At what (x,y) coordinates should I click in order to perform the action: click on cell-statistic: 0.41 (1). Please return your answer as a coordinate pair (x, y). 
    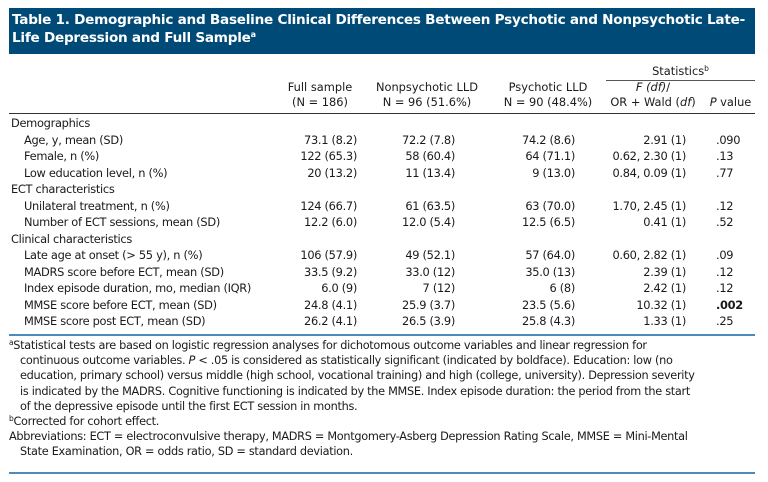
    Looking at the image, I should click on (664, 222).